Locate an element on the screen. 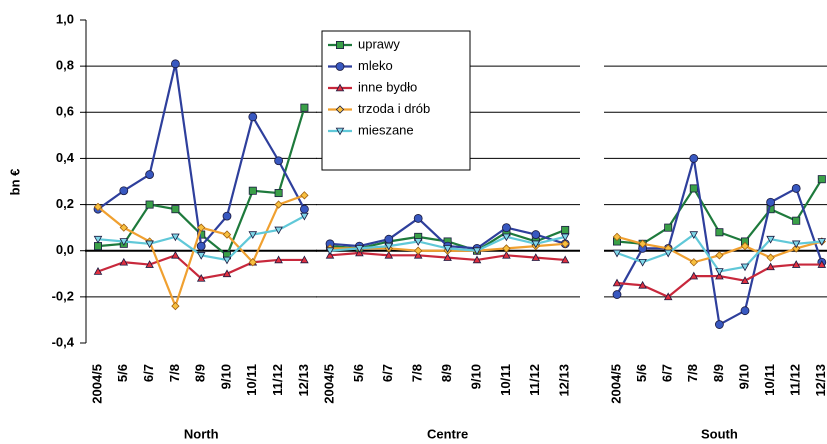 The width and height of the screenshot is (827, 444). y-tick-label: 0,0 is located at coordinates (65, 249).